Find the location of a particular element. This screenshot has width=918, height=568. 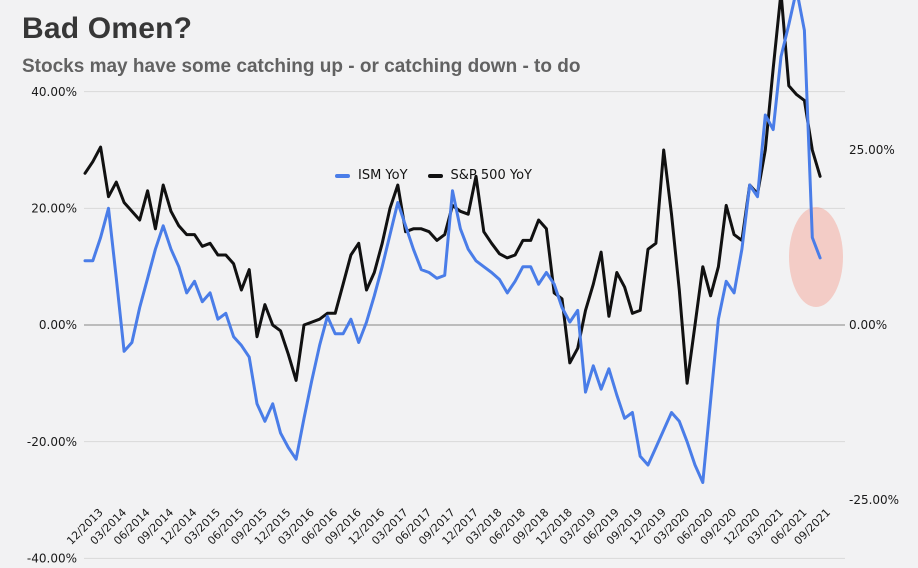

left-axis-tick-label: -20.00% is located at coordinates (52, 442).